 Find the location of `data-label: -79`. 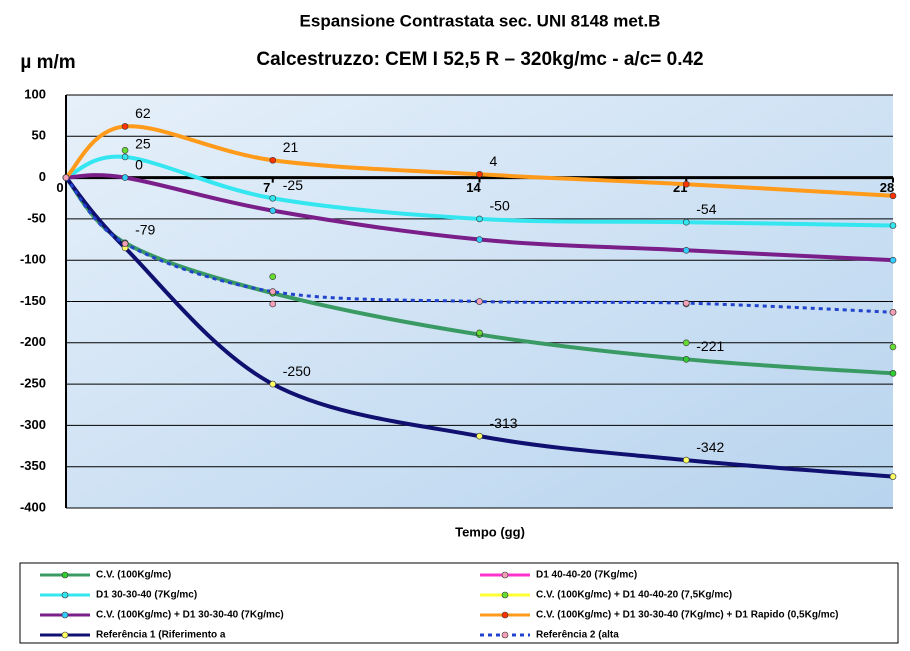

data-label: -79 is located at coordinates (145, 230).